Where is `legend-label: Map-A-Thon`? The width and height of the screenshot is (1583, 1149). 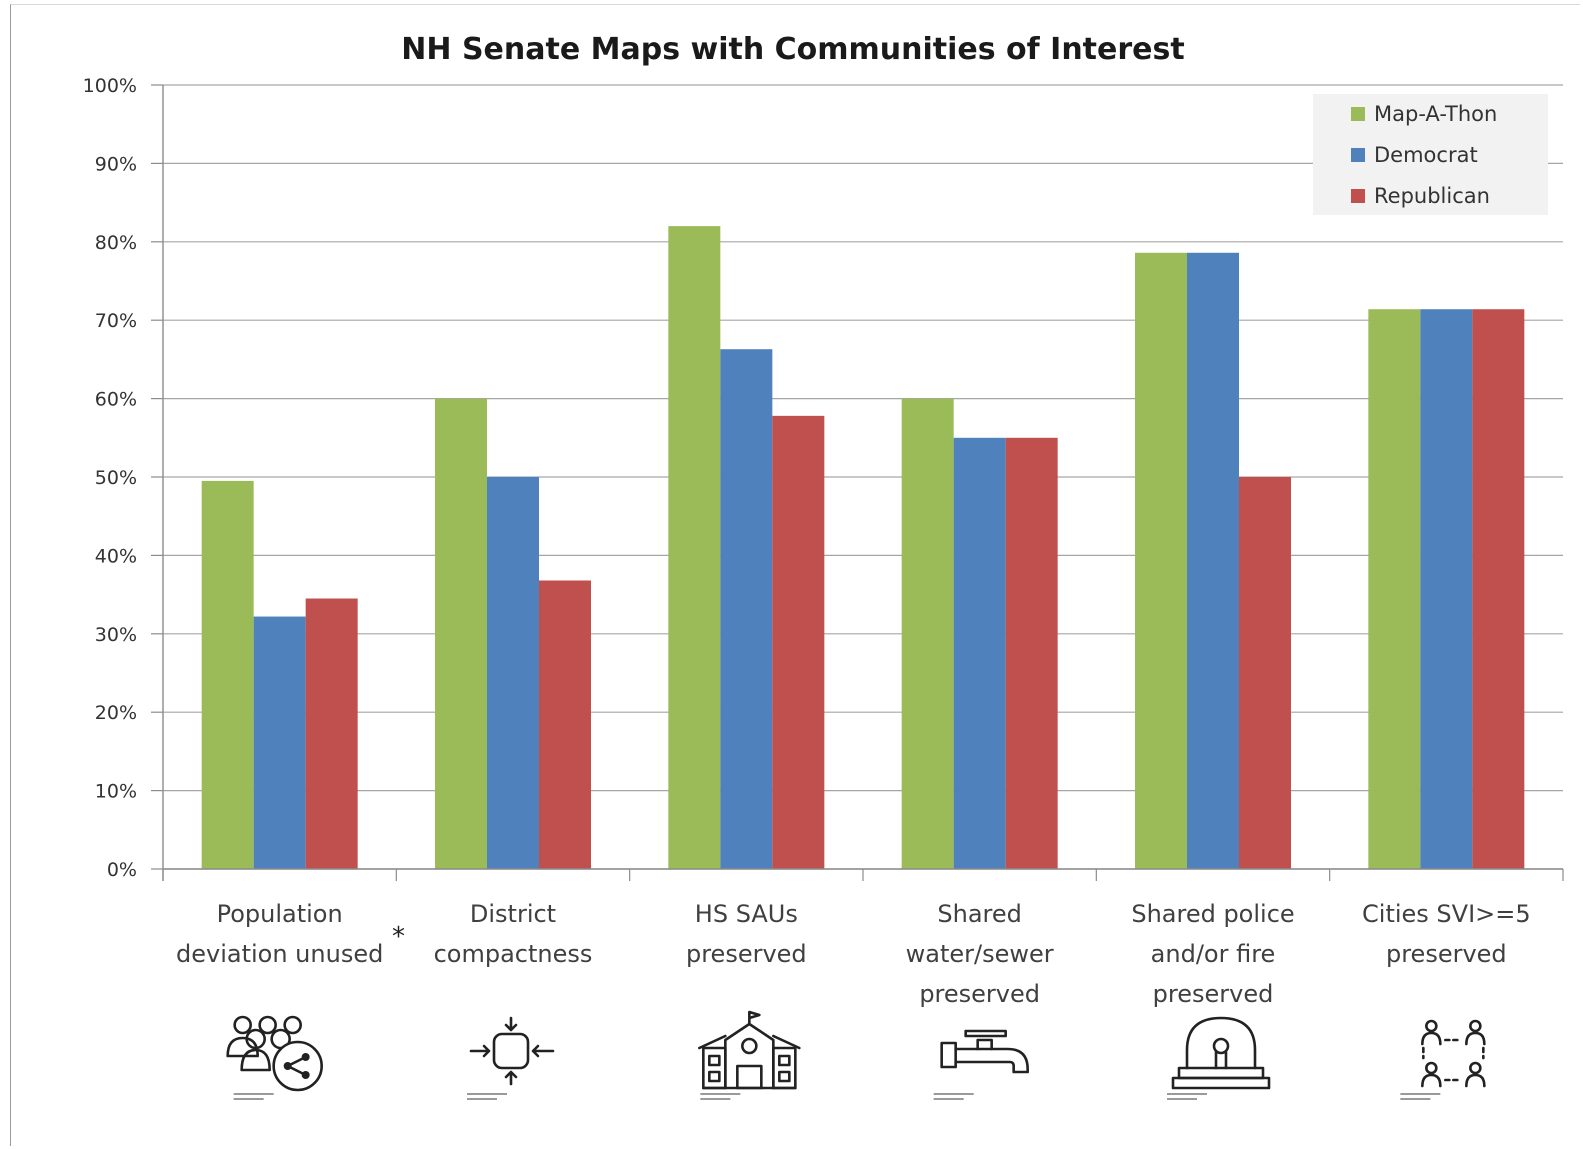
legend-label: Map-A-Thon is located at coordinates (1435, 114).